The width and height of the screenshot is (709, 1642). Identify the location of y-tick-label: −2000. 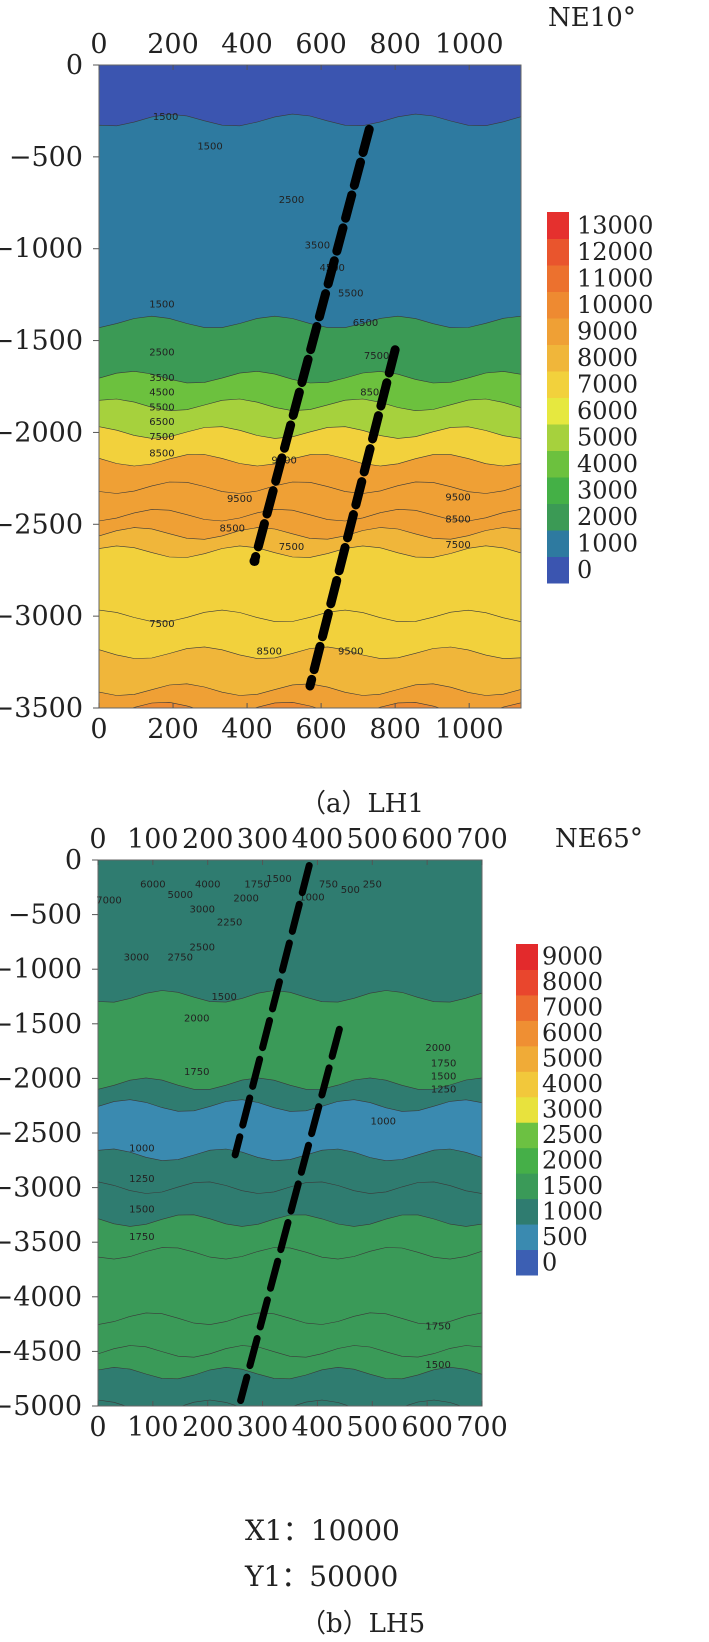
(41, 432).